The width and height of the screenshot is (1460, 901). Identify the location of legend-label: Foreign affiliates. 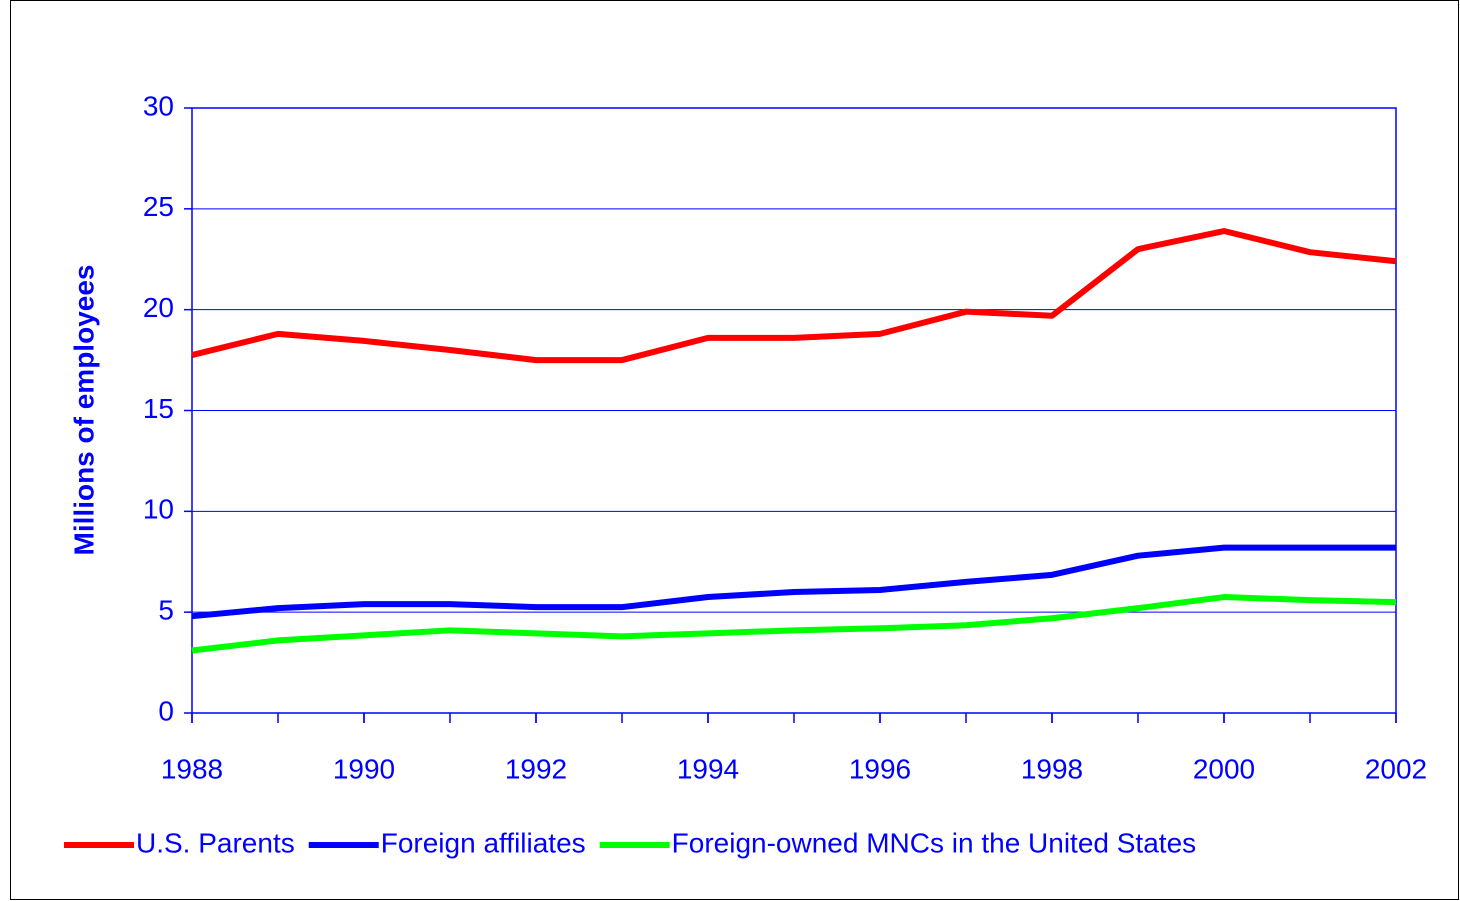
(483, 842).